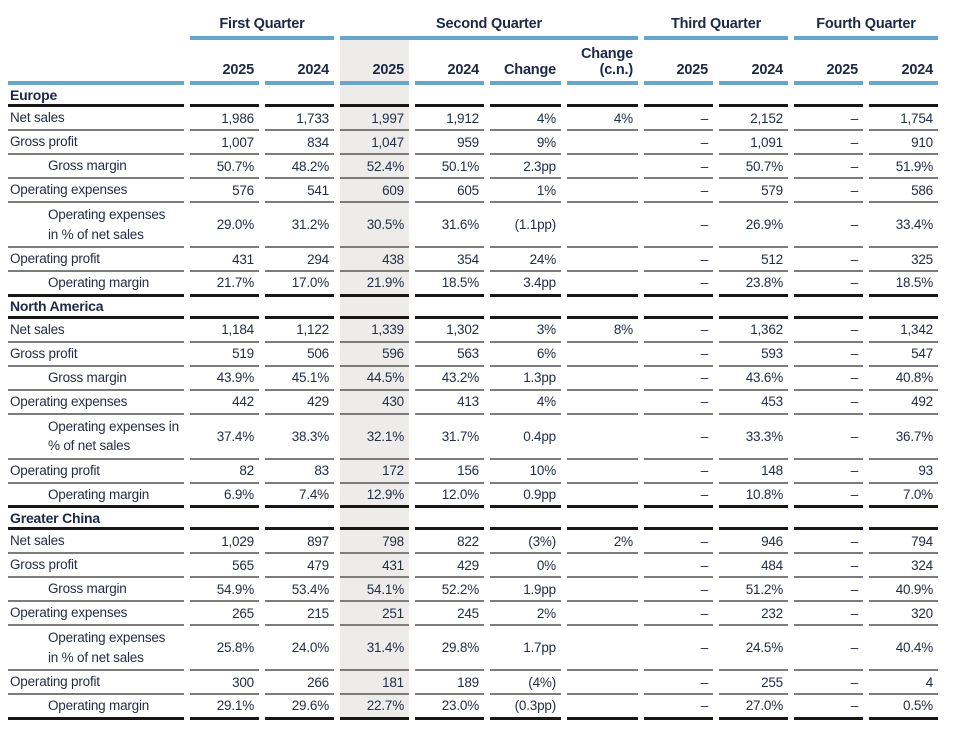 Image resolution: width=962 pixels, height=743 pixels. I want to click on value-cell: 148, so click(753, 472).